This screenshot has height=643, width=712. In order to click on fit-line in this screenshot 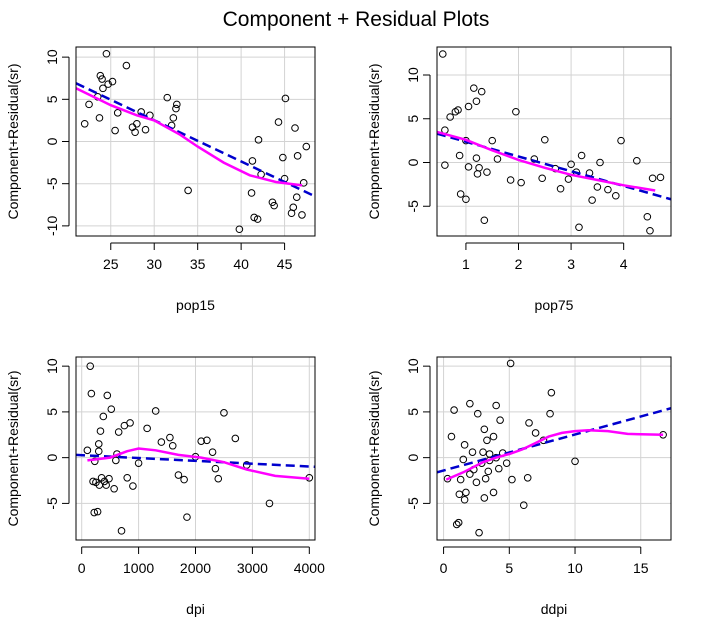, I will do `click(554, 440)`.